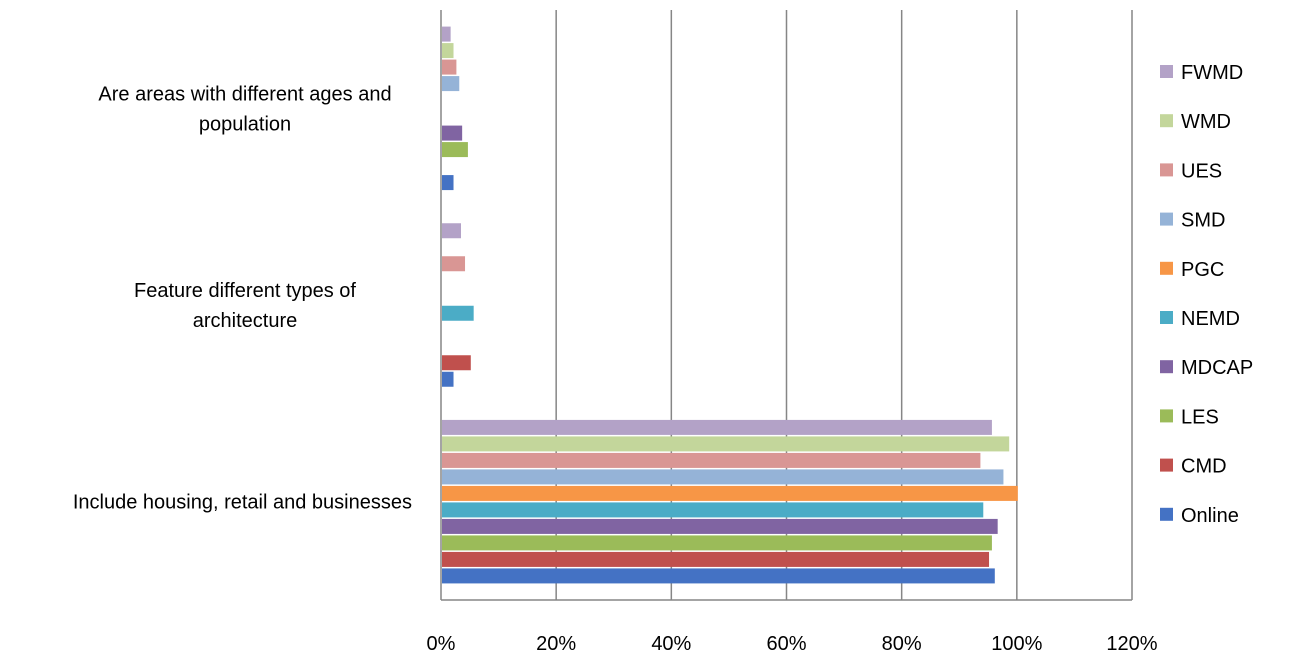  What do you see at coordinates (556, 644) in the screenshot?
I see `x-tick-label: 20%` at bounding box center [556, 644].